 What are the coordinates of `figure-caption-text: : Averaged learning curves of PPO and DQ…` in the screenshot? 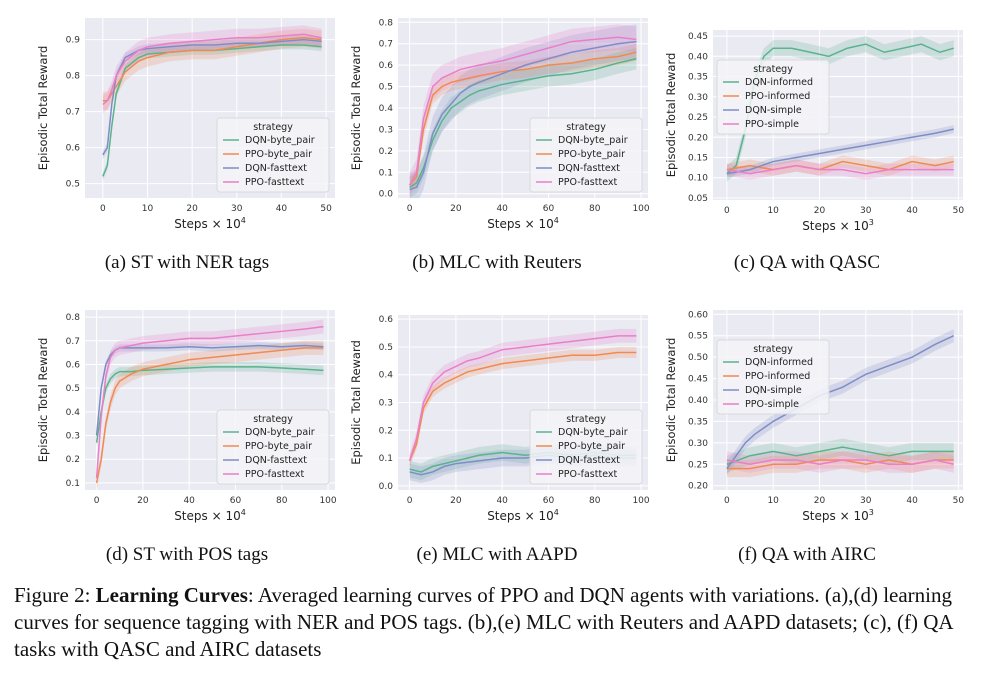 It's located at (483, 622).